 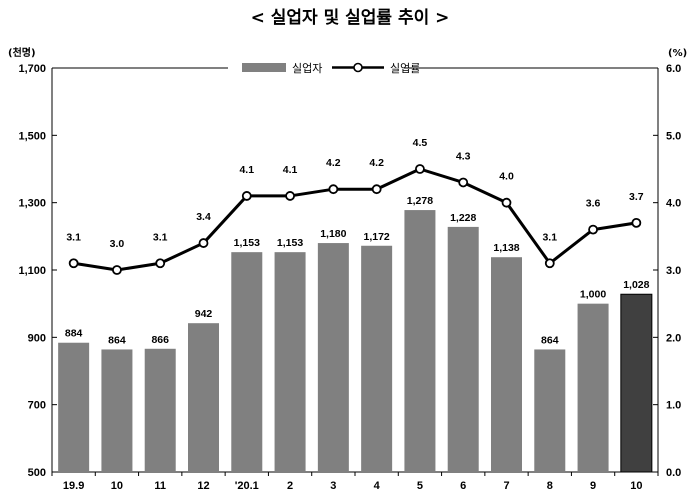 I want to click on x-tick-label: 12, so click(x=203, y=486).